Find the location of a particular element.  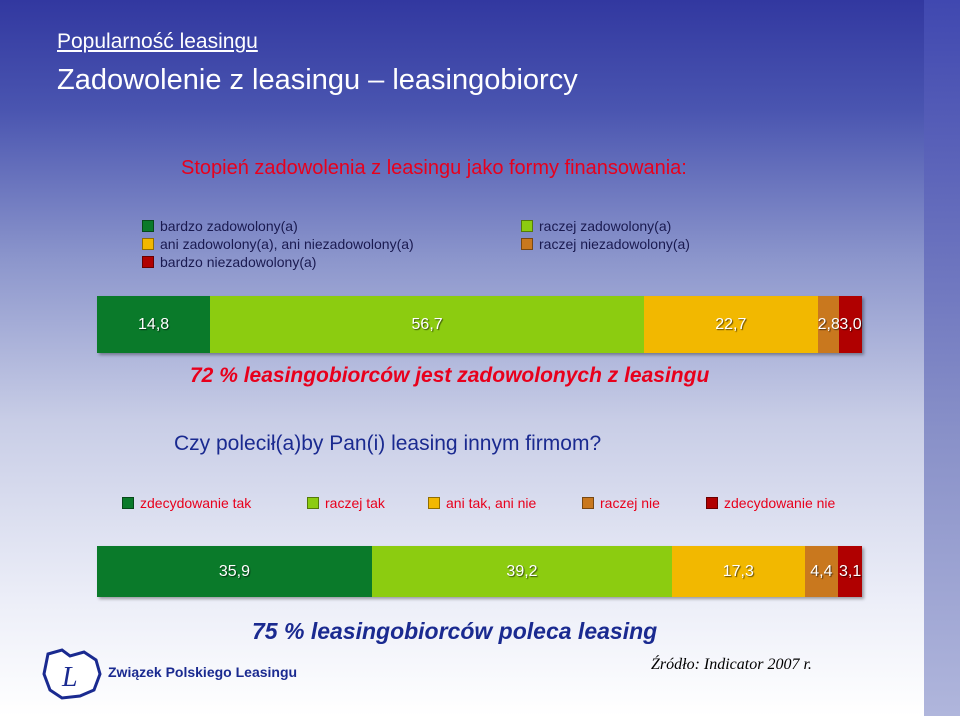

recommendation-stacked-bar: 35,9 39,2 17,3 4,4 3,1 is located at coordinates (479, 571).